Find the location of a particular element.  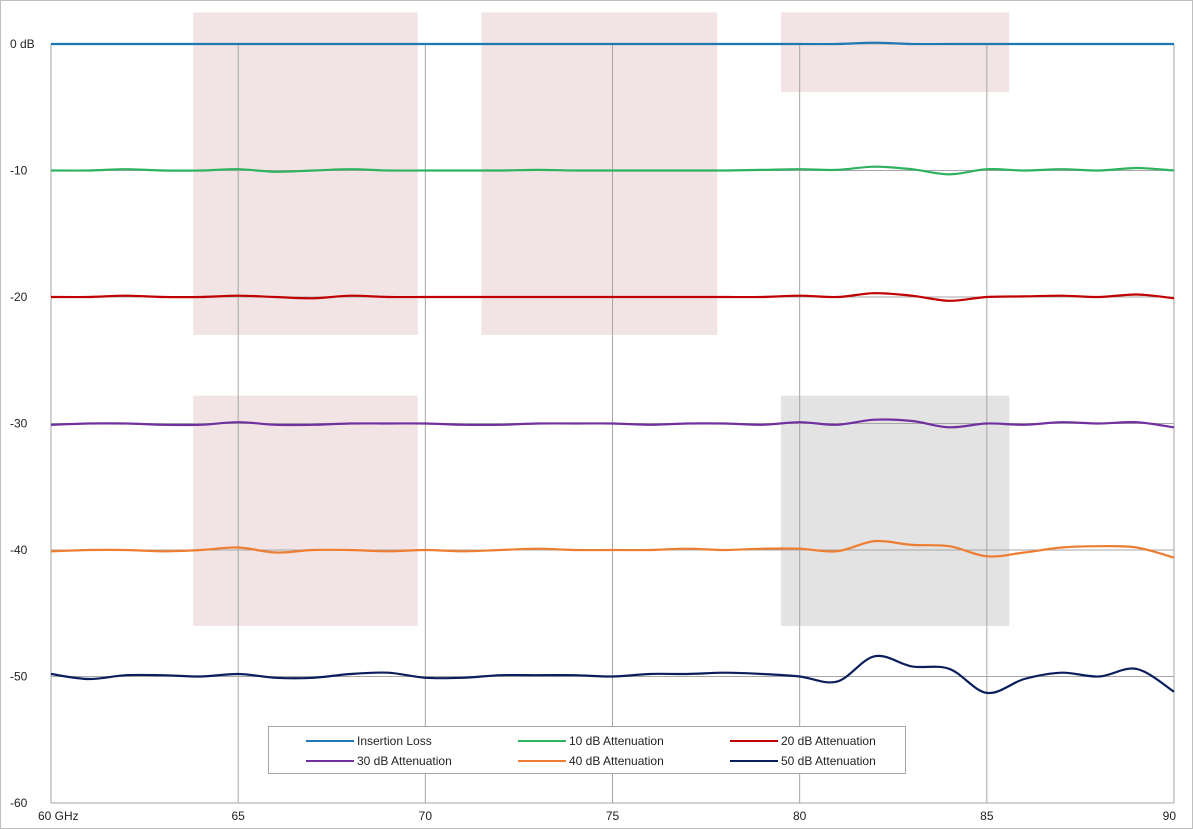

y-tick-label: -50 is located at coordinates (19, 677).